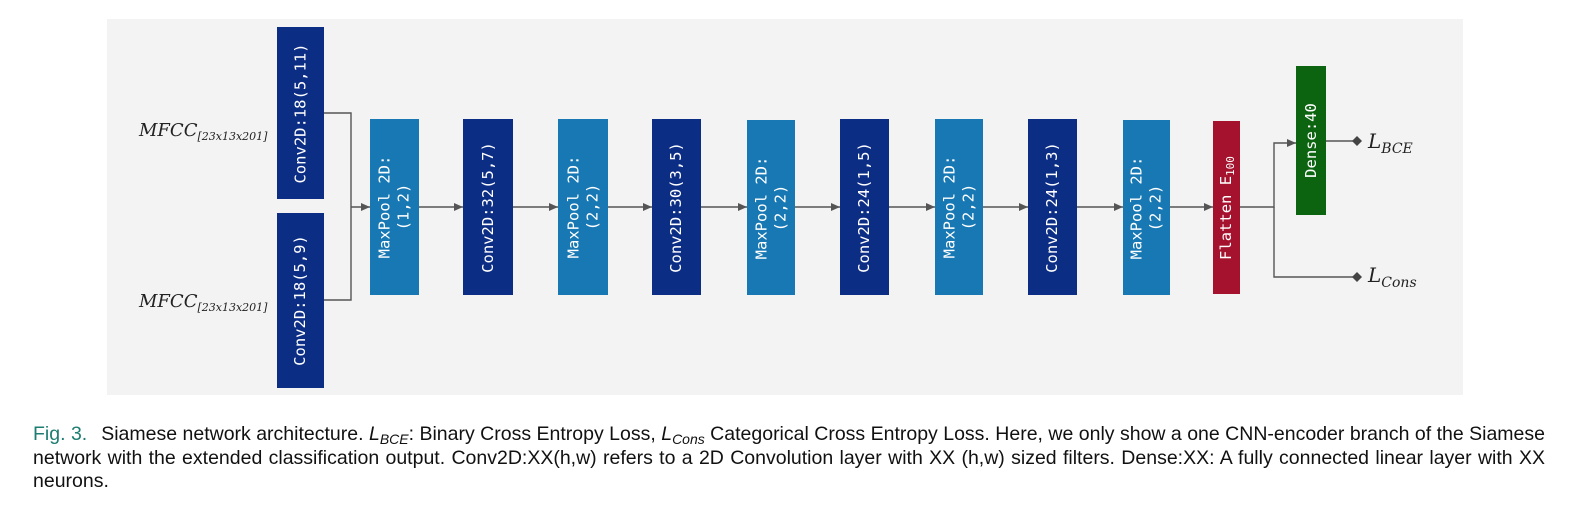 The height and width of the screenshot is (510, 1579). What do you see at coordinates (300, 113) in the screenshot?
I see `branch-conv-top: Conv2D:18(5,11)` at bounding box center [300, 113].